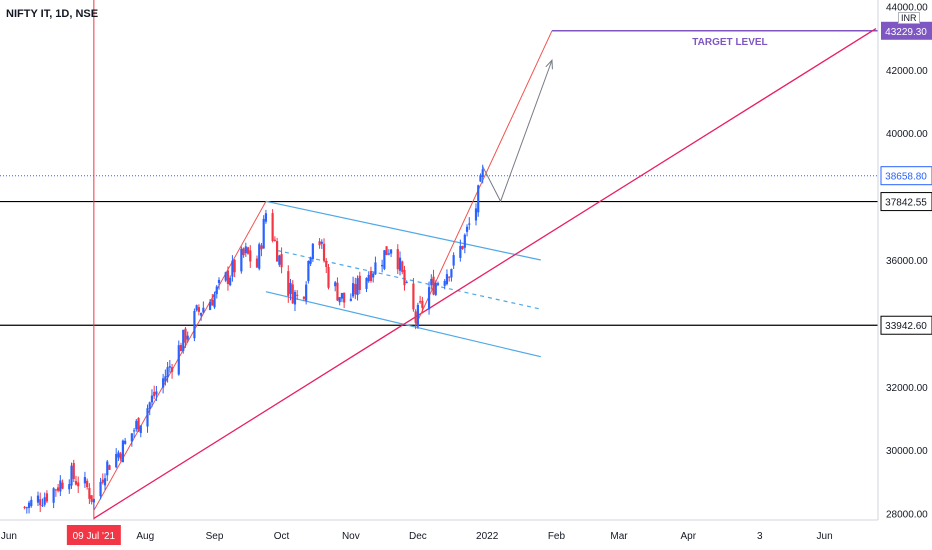 The height and width of the screenshot is (550, 932). Describe the element at coordinates (909, 18) in the screenshot. I see `currency-label: INR` at that location.